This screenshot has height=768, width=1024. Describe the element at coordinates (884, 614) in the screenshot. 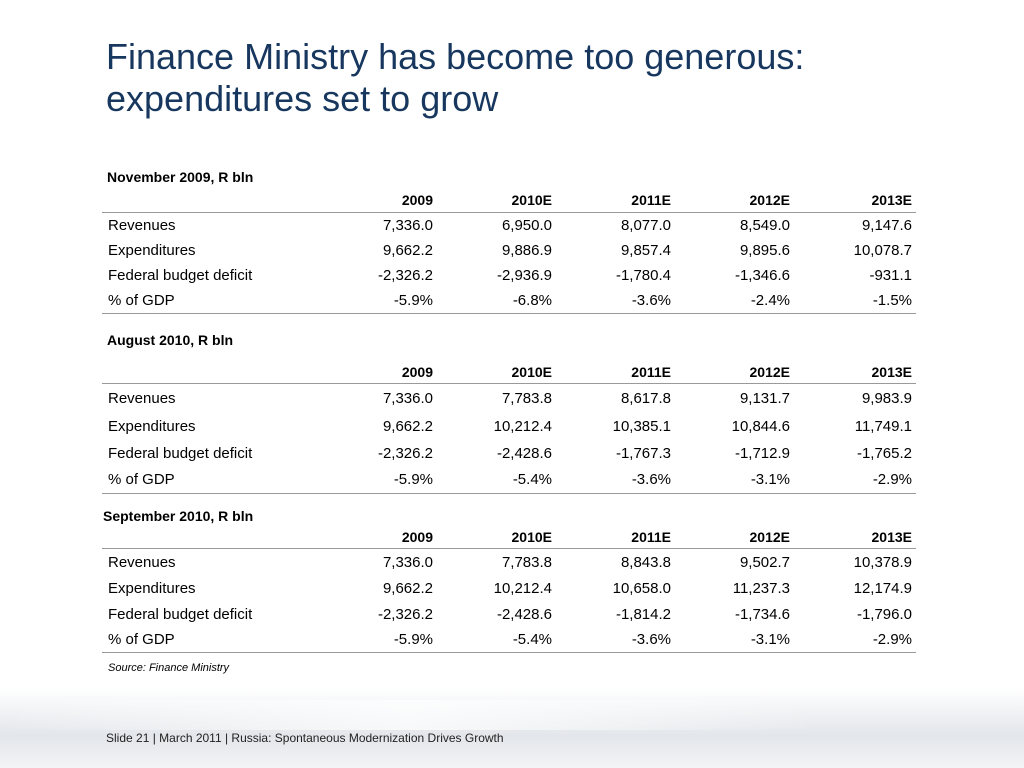

I see `table-cell: -1,796.0` at that location.